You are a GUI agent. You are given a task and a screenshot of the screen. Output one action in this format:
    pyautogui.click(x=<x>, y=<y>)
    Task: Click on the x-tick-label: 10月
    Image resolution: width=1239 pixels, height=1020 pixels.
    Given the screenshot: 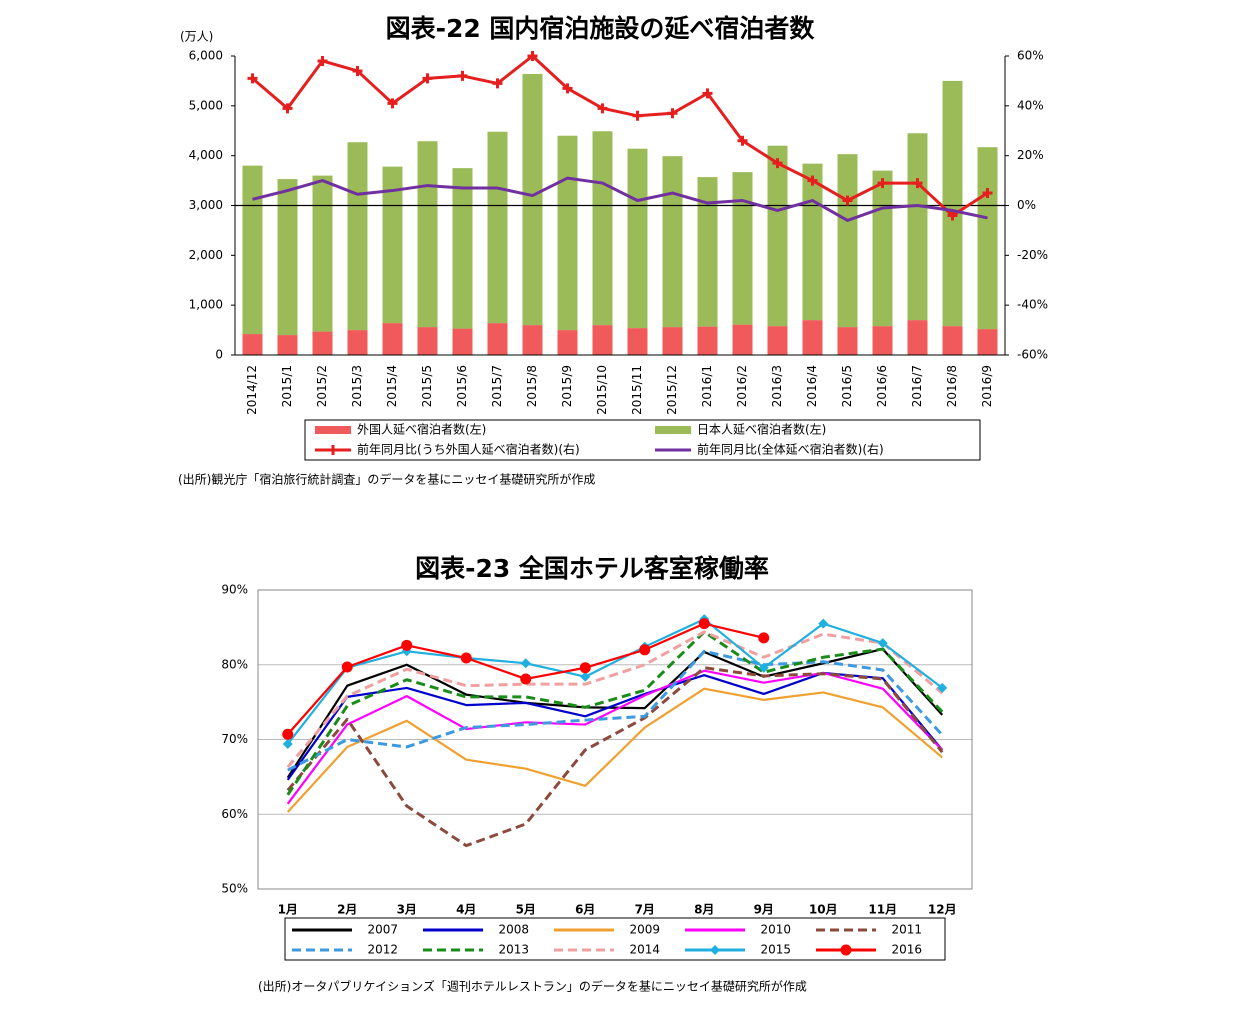 What is the action you would take?
    pyautogui.click(x=823, y=910)
    